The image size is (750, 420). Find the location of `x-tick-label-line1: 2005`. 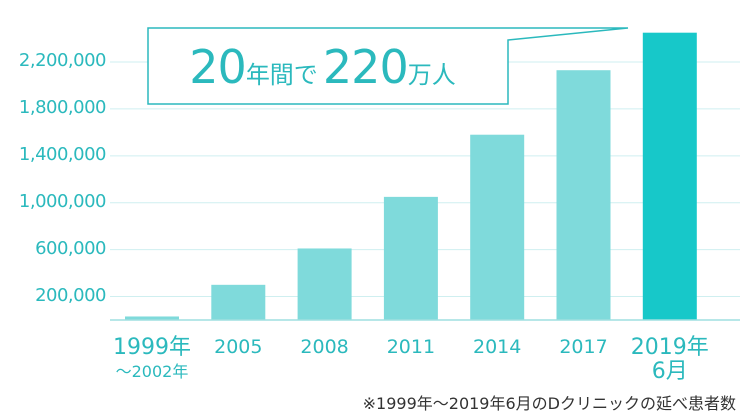

x-tick-label-line1: 2005 is located at coordinates (238, 347).